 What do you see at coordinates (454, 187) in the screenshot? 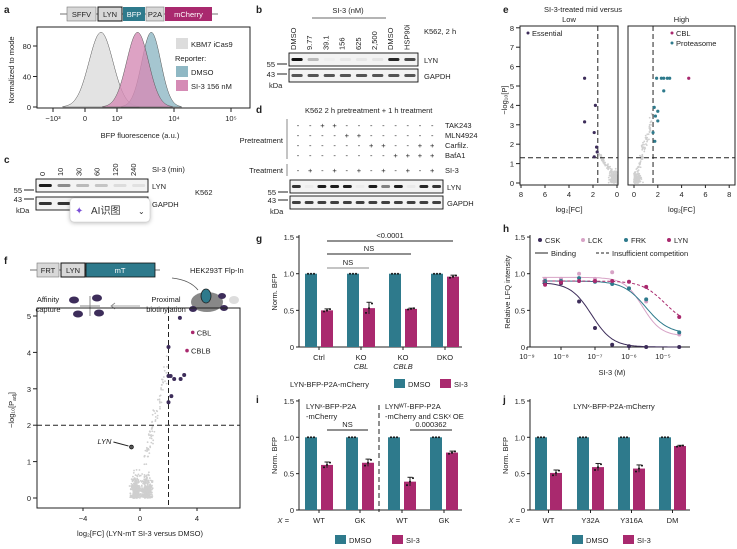
I see `blot-label-0: LYN` at bounding box center [454, 187].